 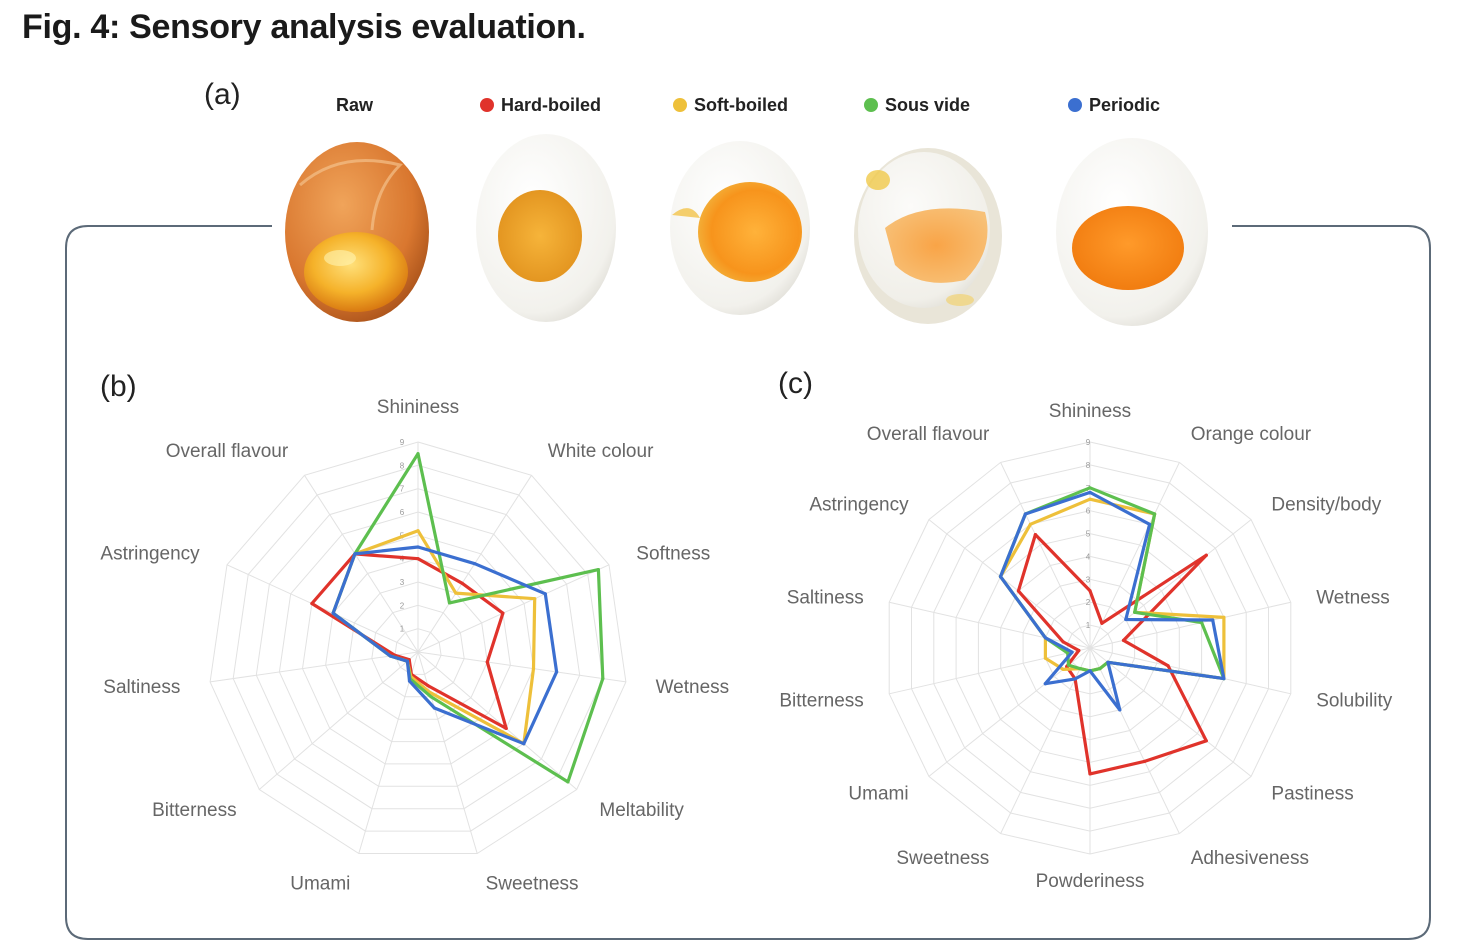 I want to click on axis-label: Sweetness, so click(x=532, y=883).